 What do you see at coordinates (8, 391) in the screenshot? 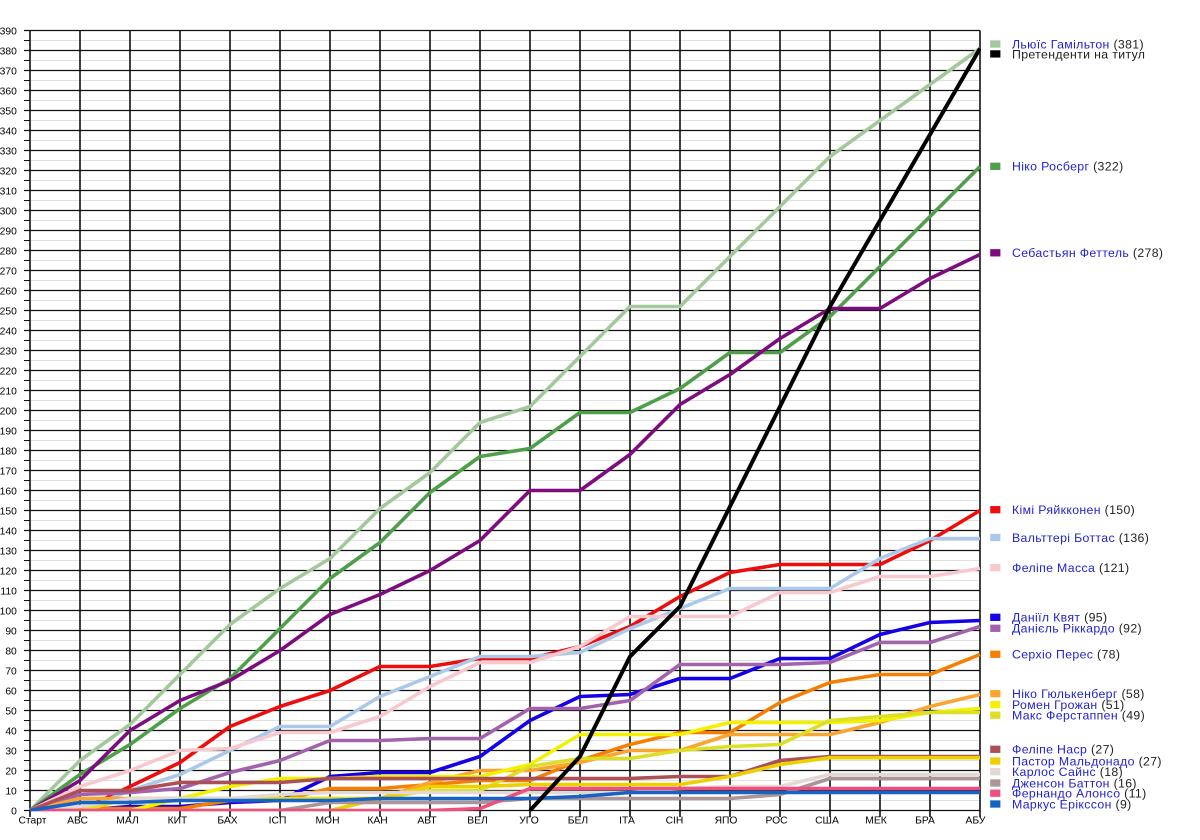
I see `svg-text: 210` at bounding box center [8, 391].